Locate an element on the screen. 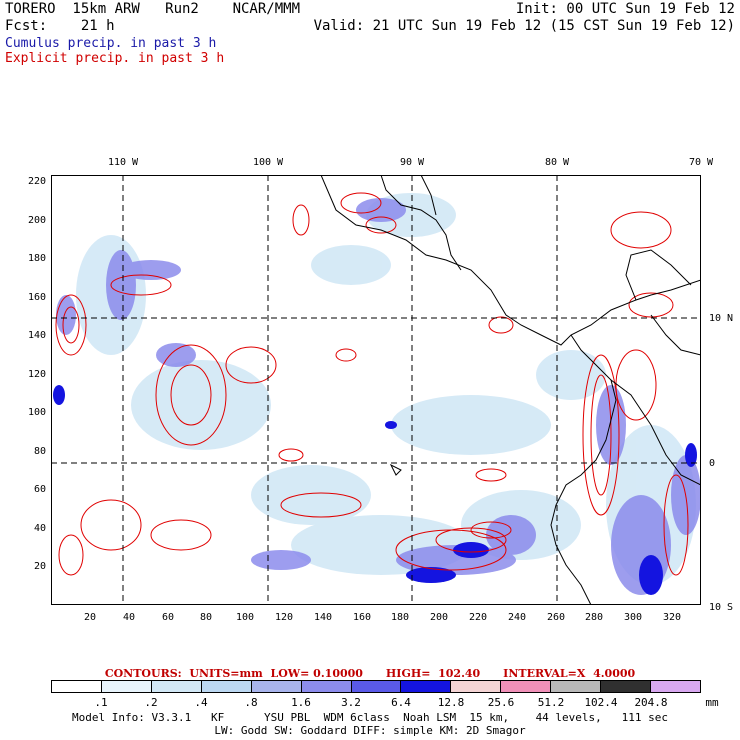 This screenshot has height=740, width=740. lon-label-110w: 110 W is located at coordinates (123, 162).